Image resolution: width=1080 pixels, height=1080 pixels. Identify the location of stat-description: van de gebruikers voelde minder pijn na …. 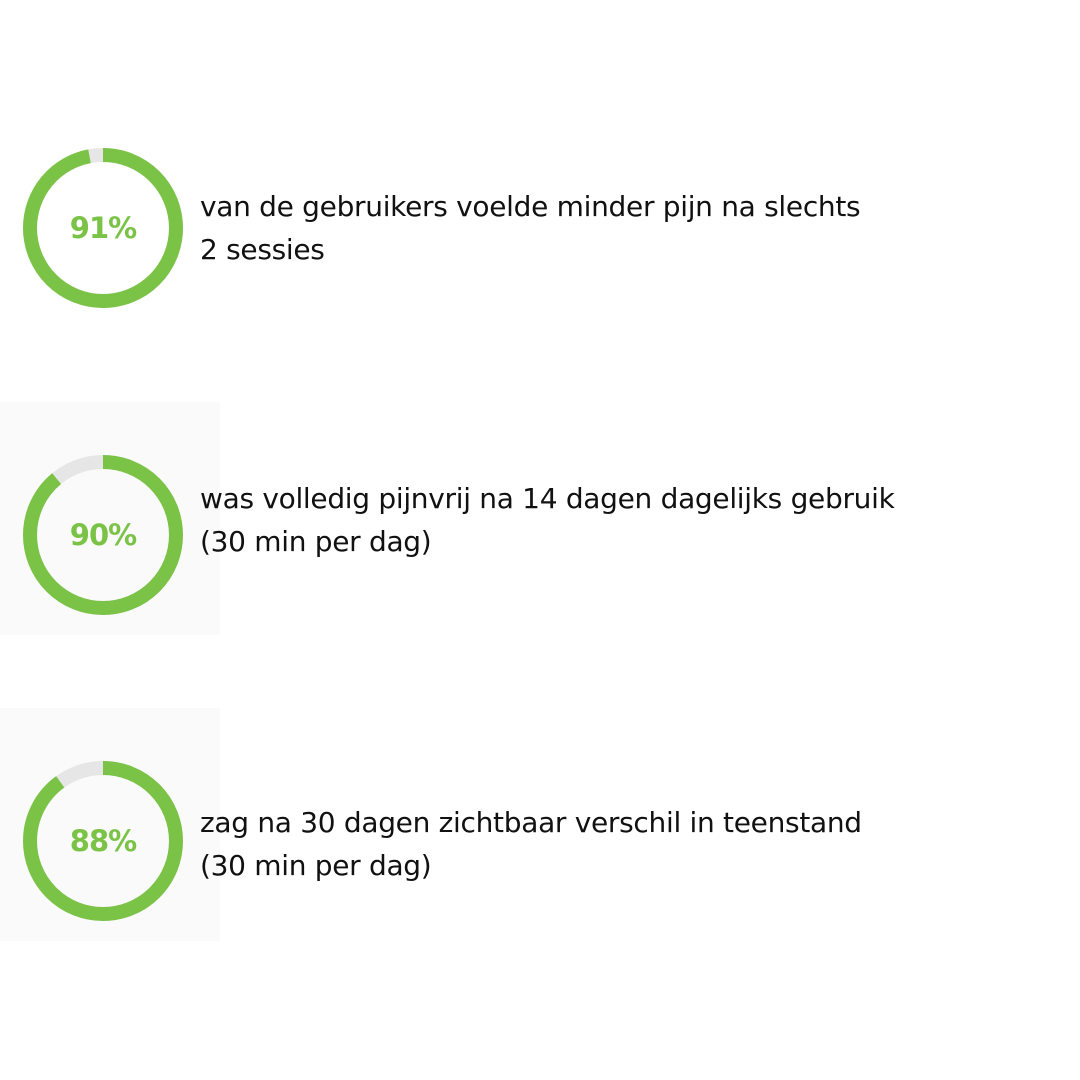
(530, 228).